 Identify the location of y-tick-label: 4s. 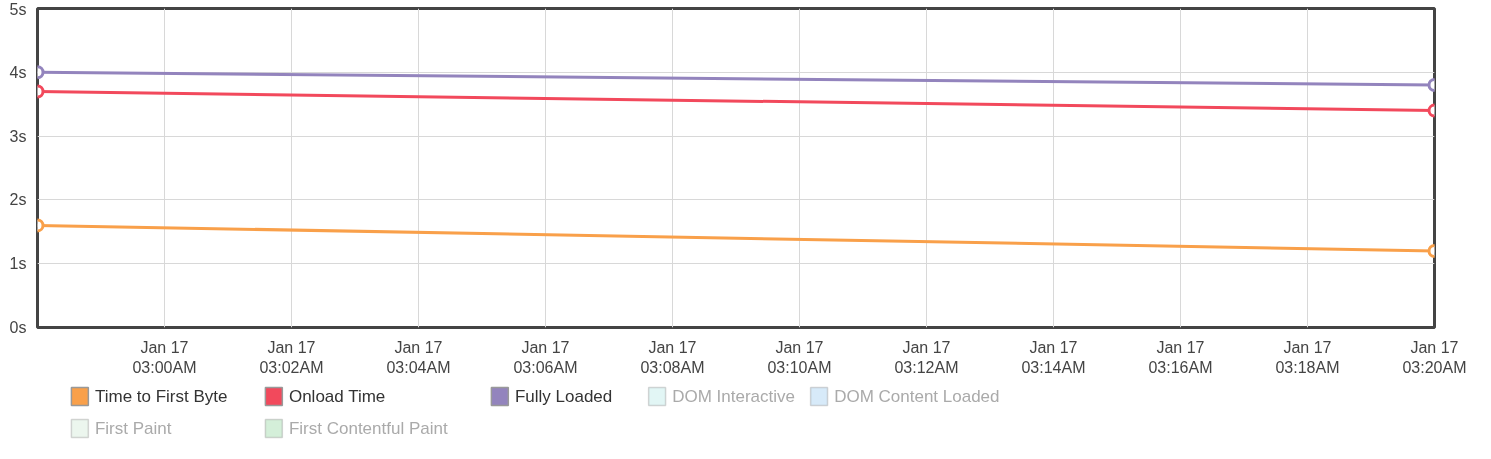
(18, 72).